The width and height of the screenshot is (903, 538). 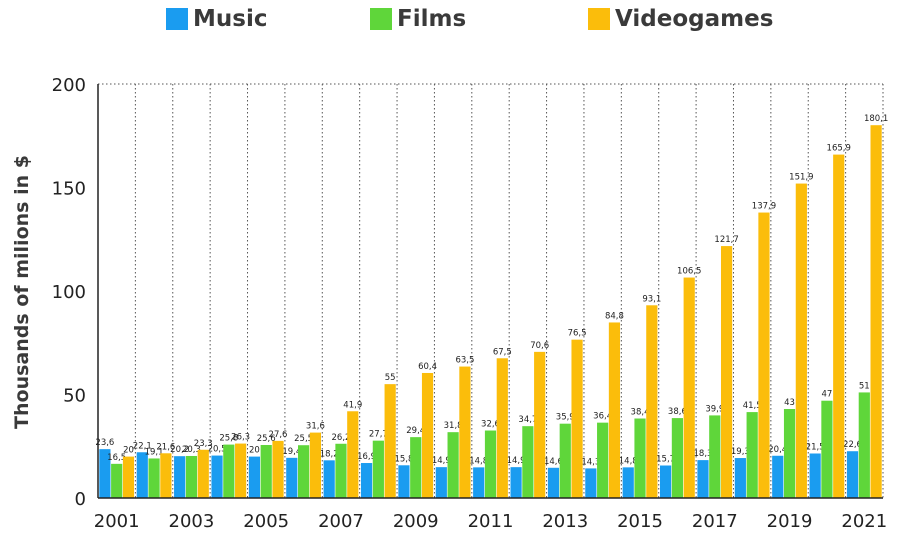 I want to click on y-tick-label: 50, so click(x=74, y=396).